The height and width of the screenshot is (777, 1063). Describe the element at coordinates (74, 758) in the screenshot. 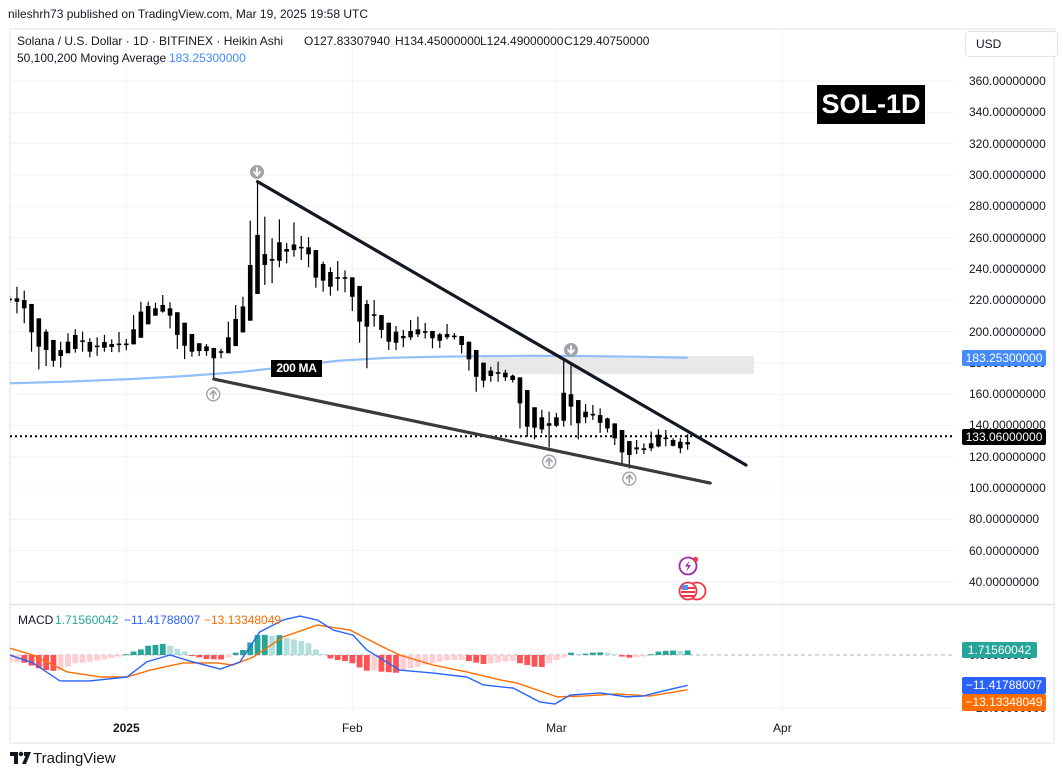

I see `tradingview-brand: TradingView` at that location.